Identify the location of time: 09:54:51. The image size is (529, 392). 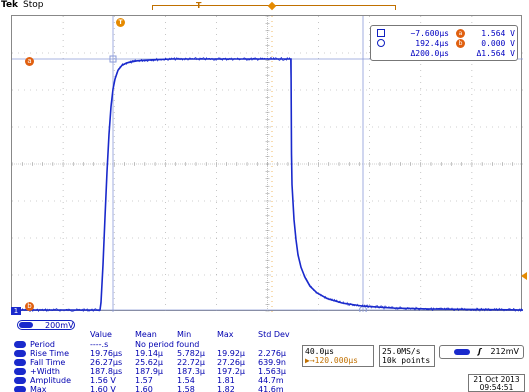
(496, 387).